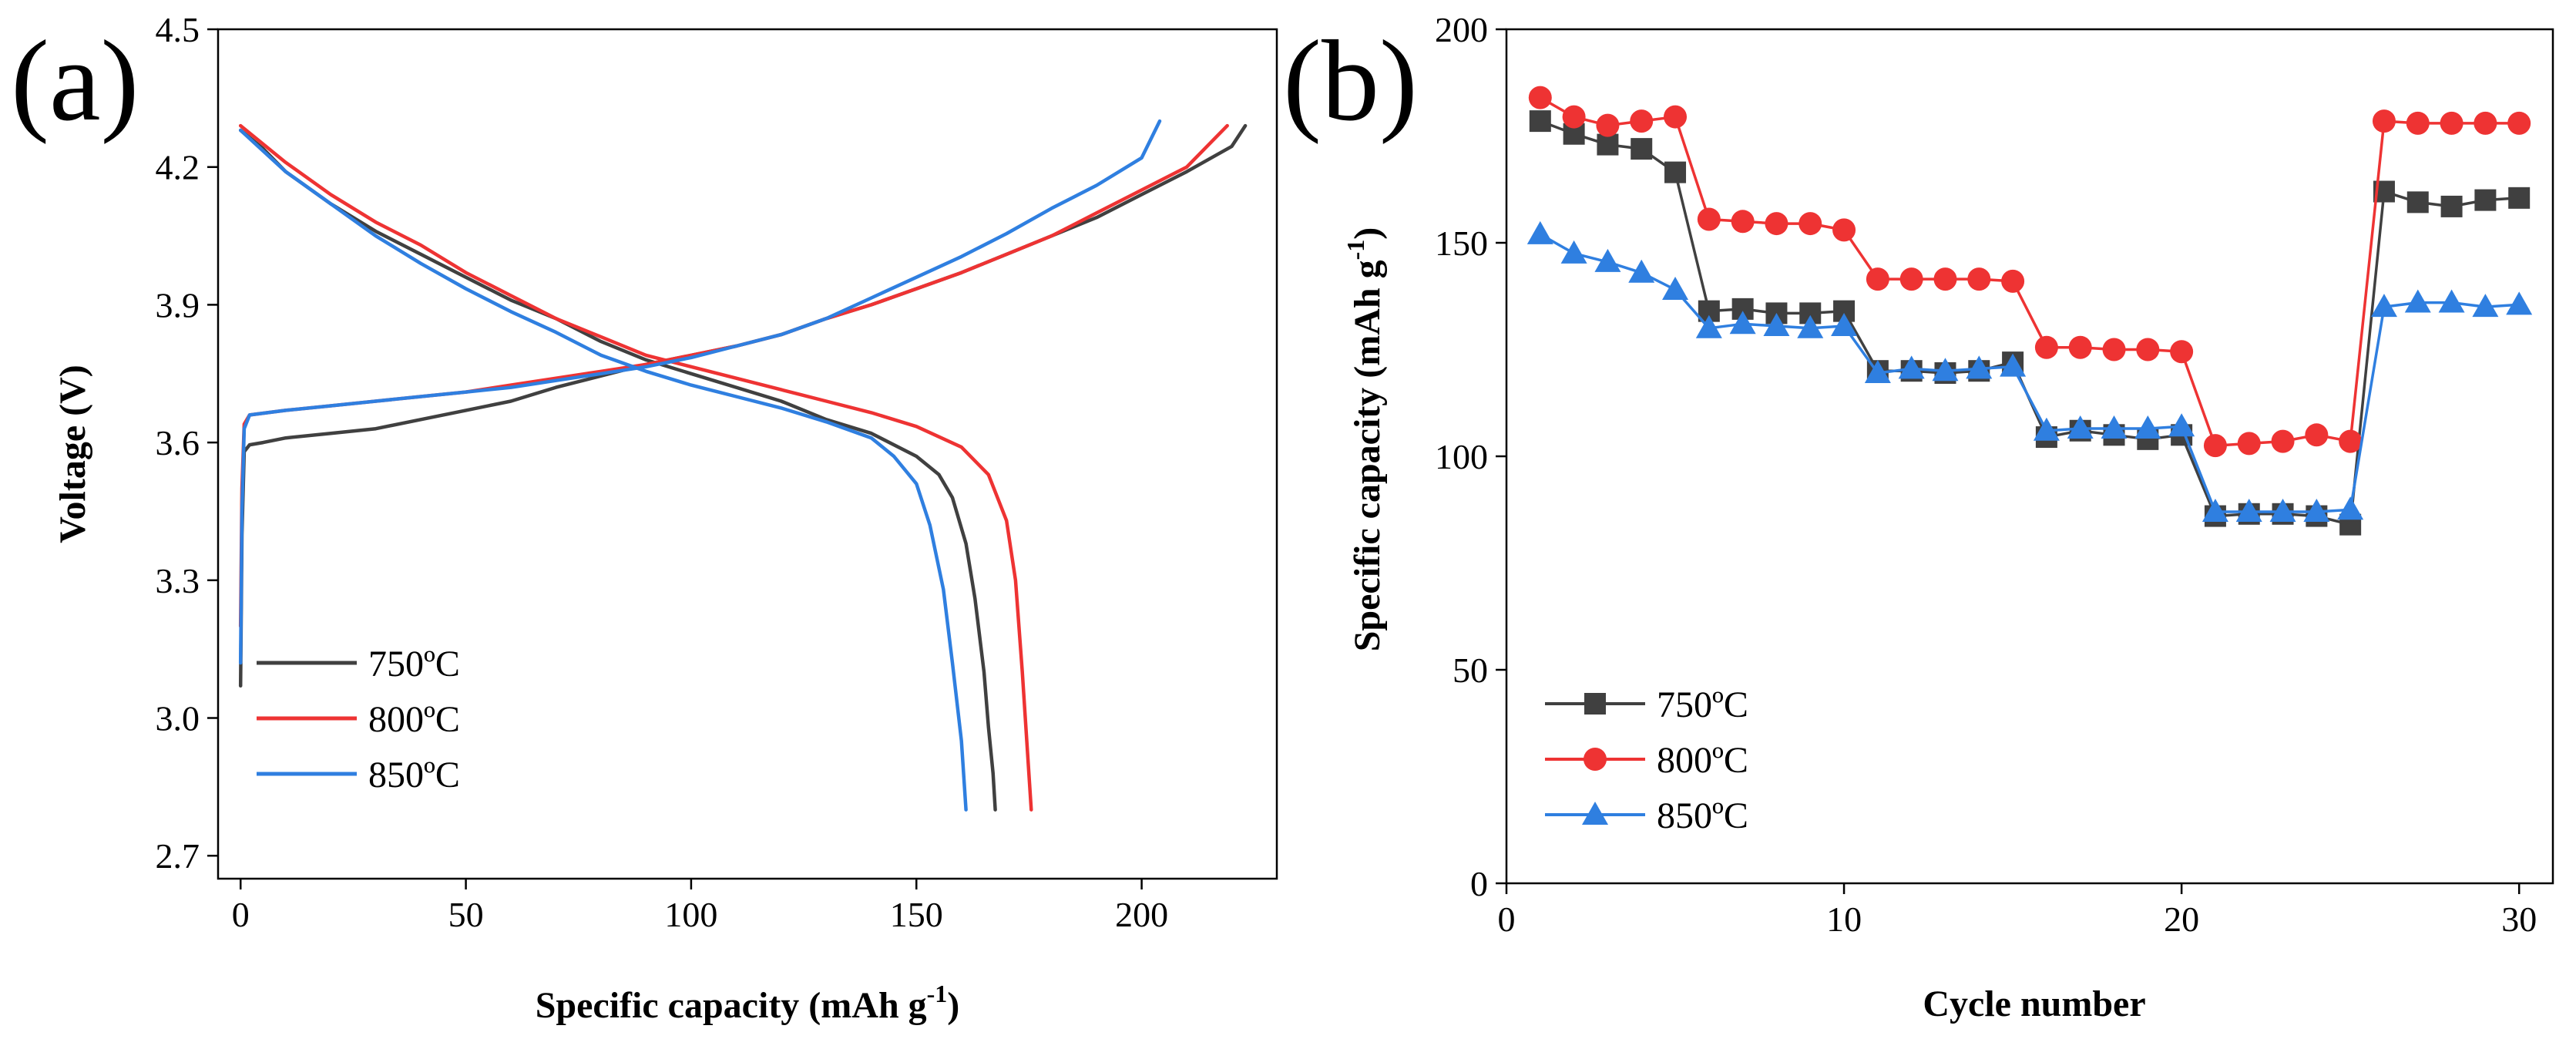 The height and width of the screenshot is (1039, 2576). I want to click on panel-b-legend: 750ºC 800ºC 850ºC, so click(1646, 760).